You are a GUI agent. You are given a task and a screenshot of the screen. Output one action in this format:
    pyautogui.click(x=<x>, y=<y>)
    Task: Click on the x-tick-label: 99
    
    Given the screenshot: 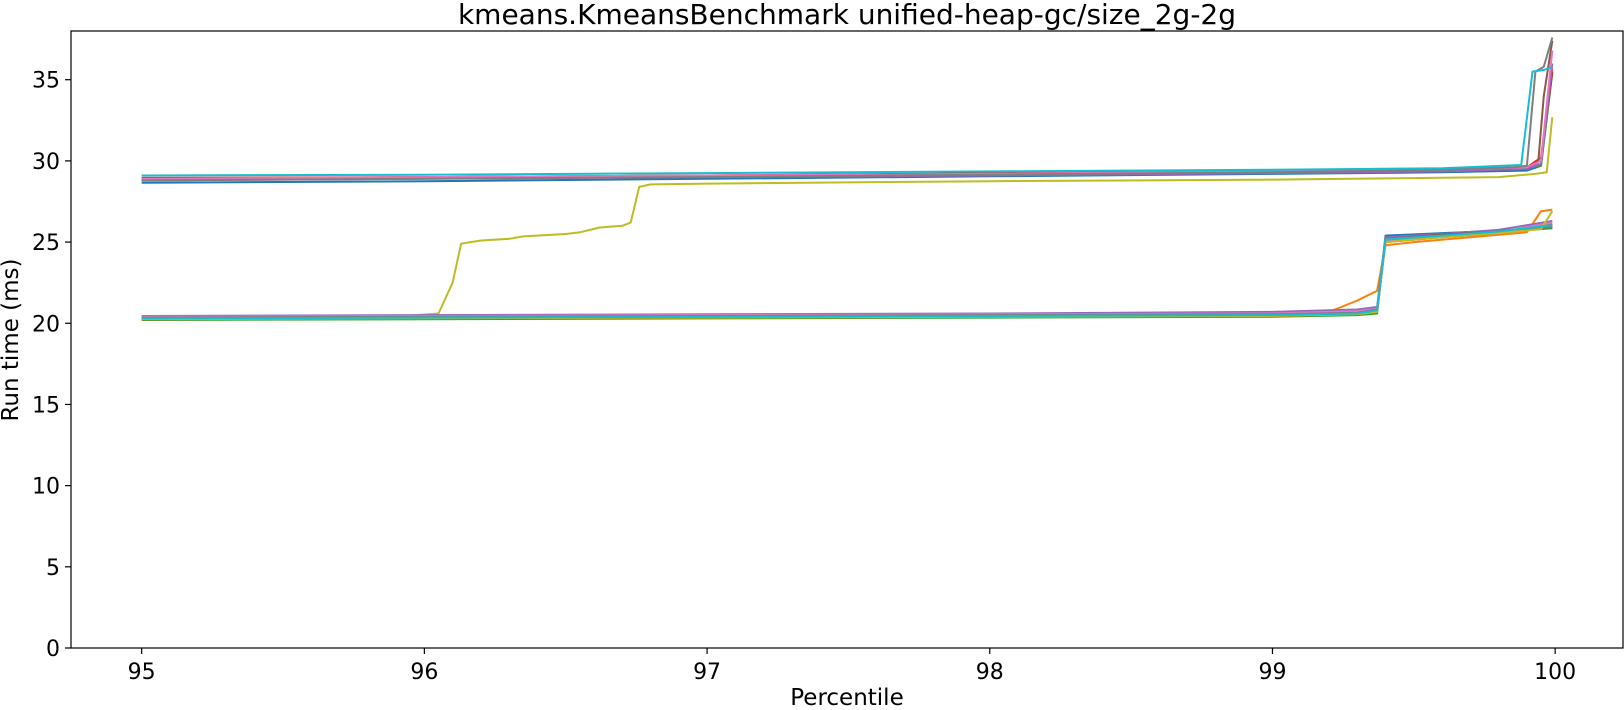 What is the action you would take?
    pyautogui.click(x=1272, y=672)
    